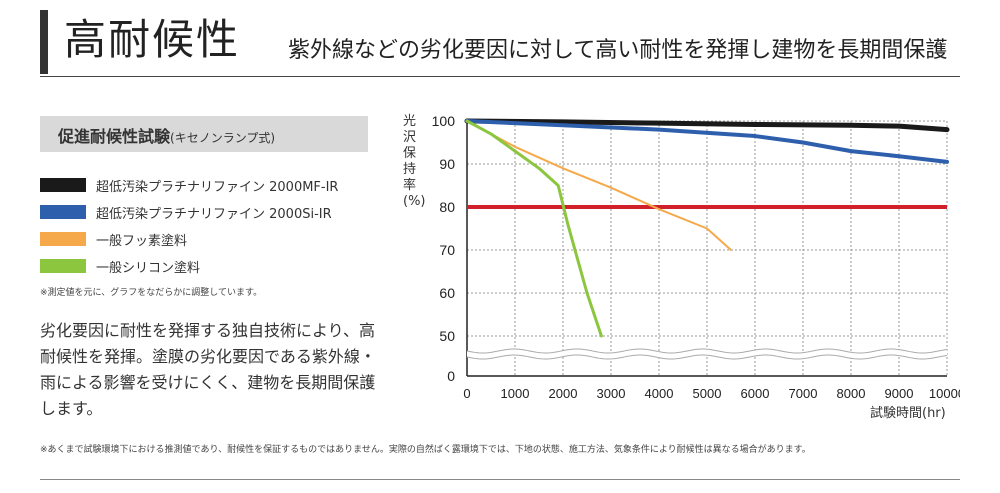  I want to click on page-subtitle: 紫外線などの劣化要因に対して高い耐性を発揮し建物を長期間保護, so click(618, 50).